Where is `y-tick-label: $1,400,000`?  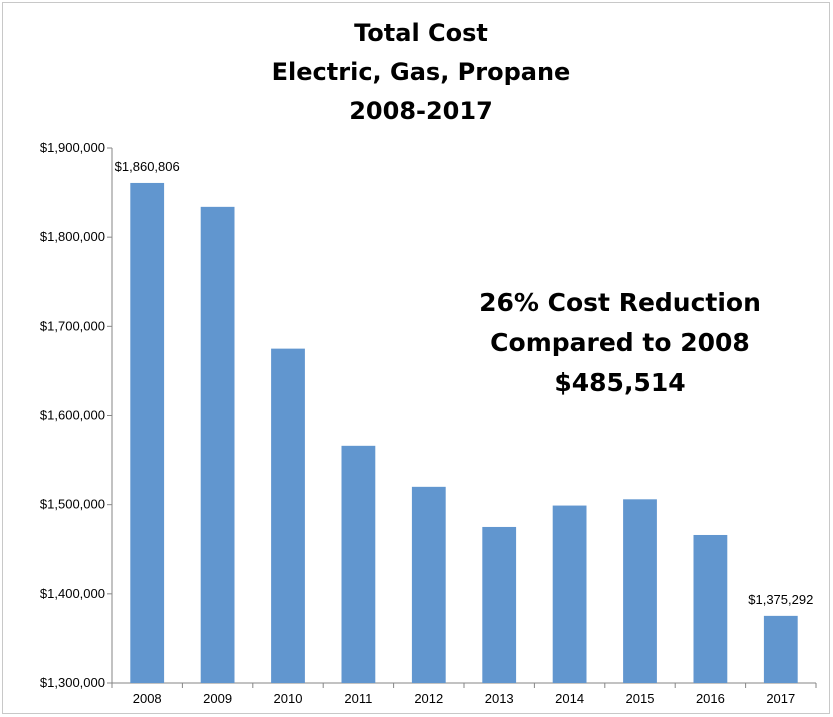 y-tick-label: $1,400,000 is located at coordinates (72, 593).